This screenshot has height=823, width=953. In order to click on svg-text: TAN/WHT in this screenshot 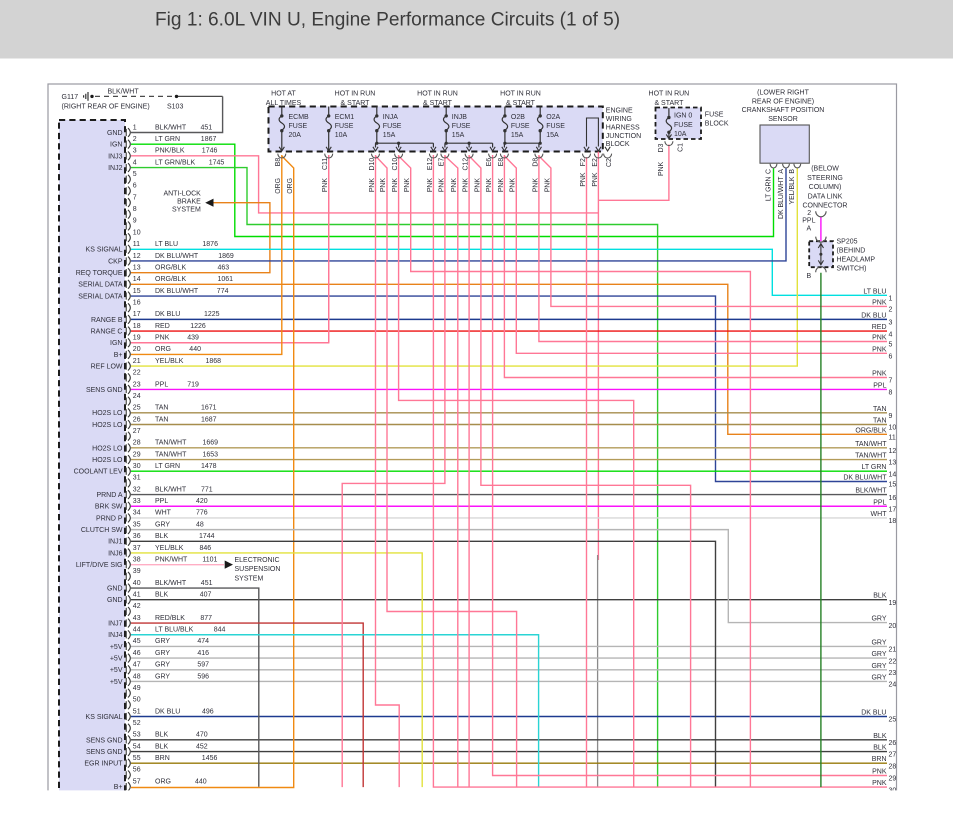, I will do `click(871, 444)`.